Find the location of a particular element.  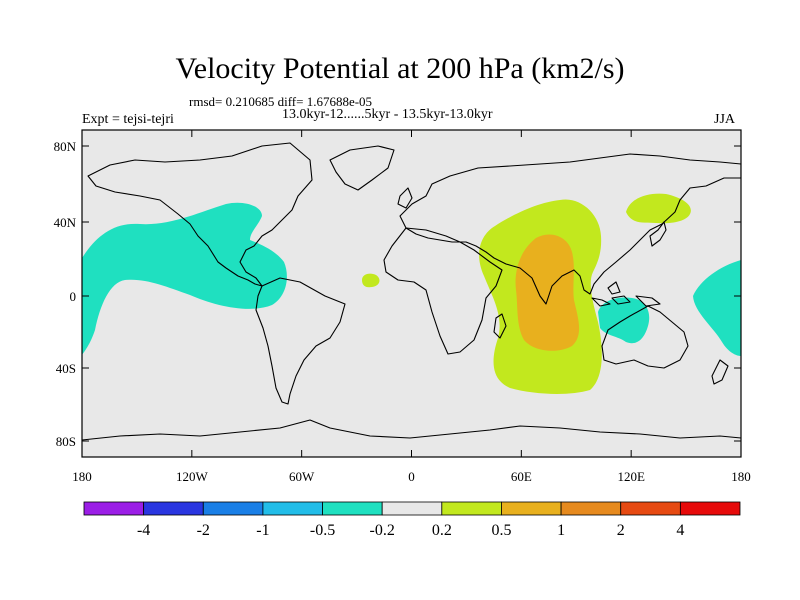

uk-coastline is located at coordinates (405, 198).